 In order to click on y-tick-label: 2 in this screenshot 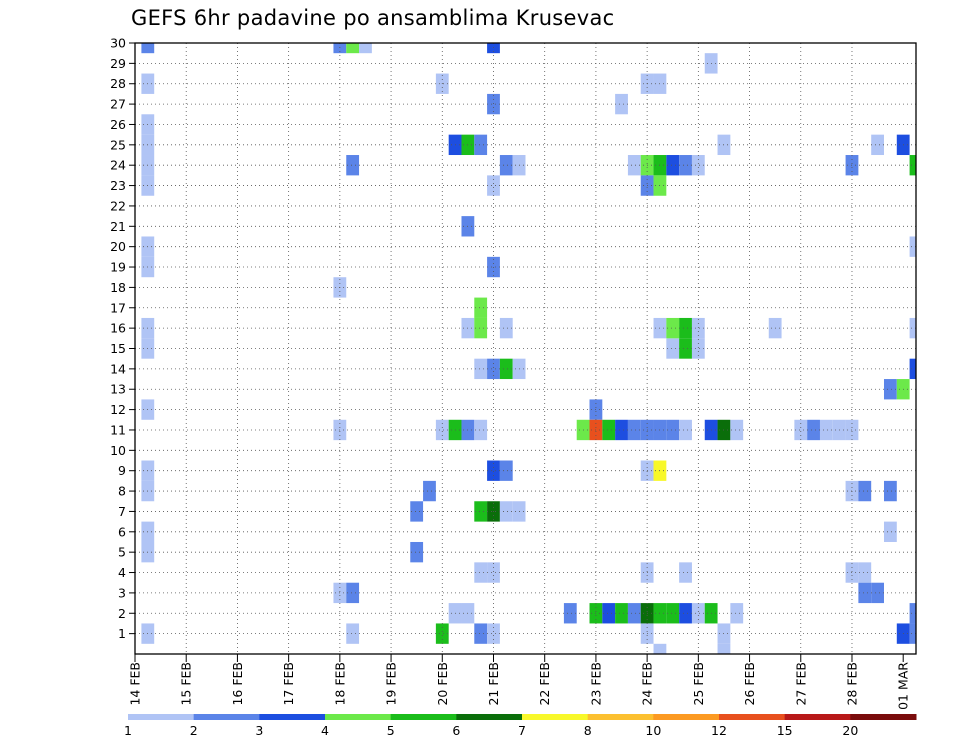, I will do `click(122, 613)`.